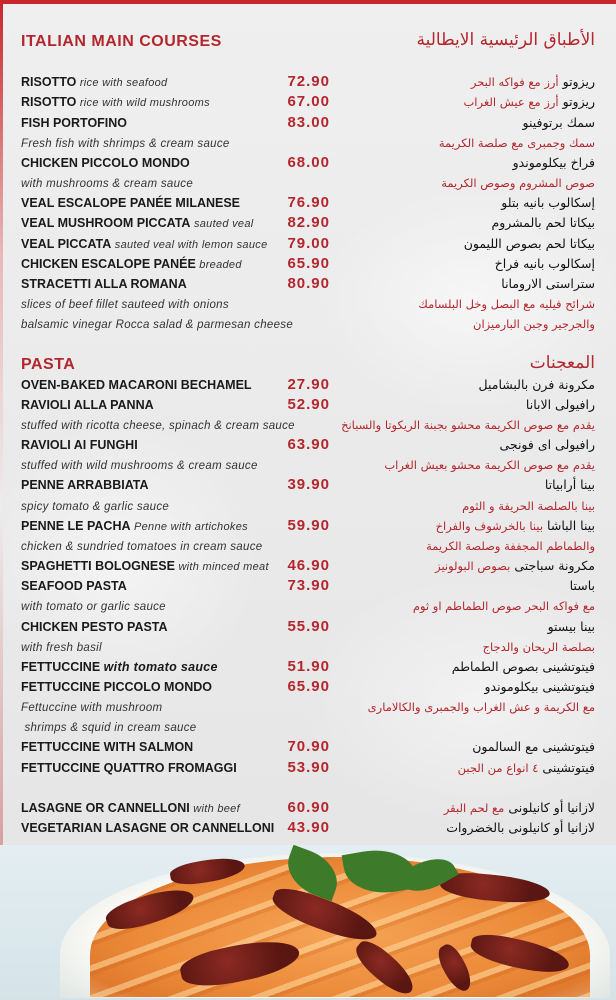 The width and height of the screenshot is (616, 1000). I want to click on item-name: CHICKEN PESTO PASTA, so click(94, 626).